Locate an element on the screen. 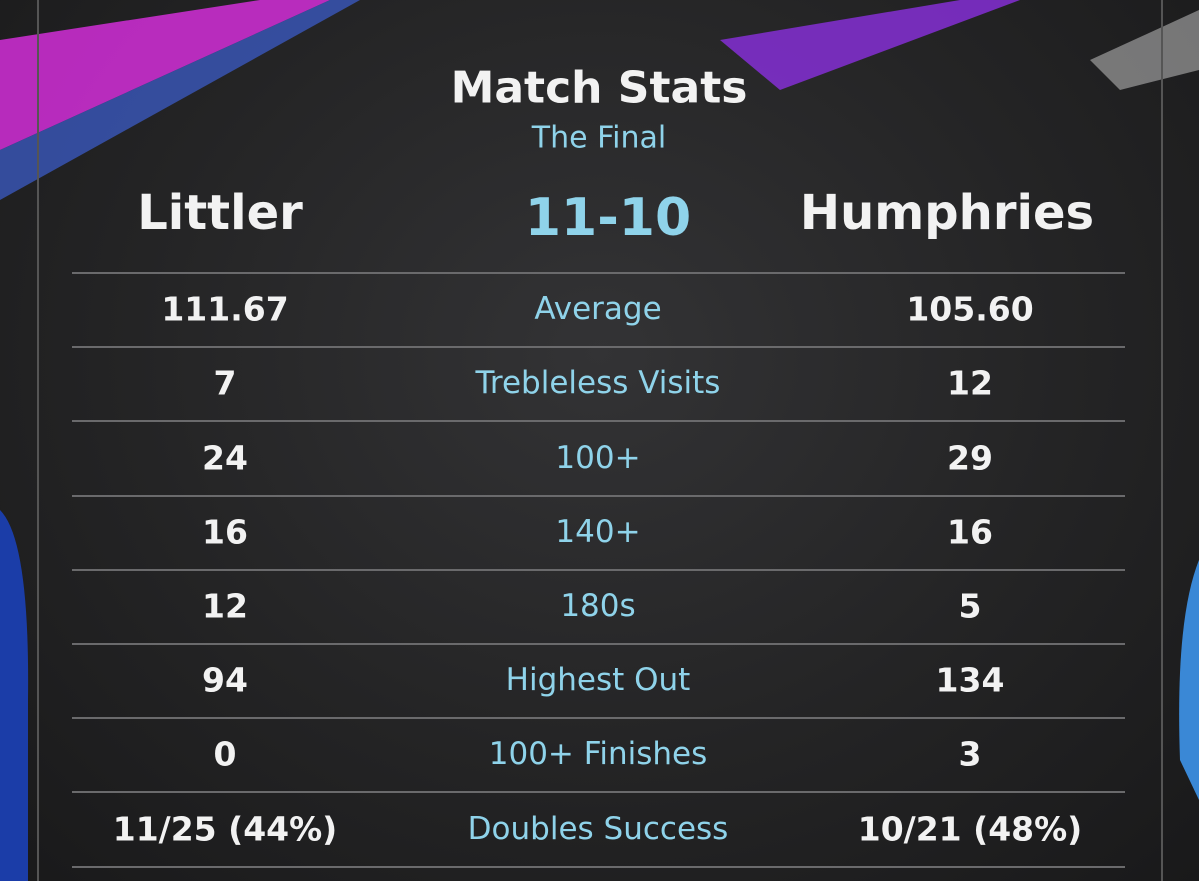 The width and height of the screenshot is (1199, 881). title: Match Stats is located at coordinates (599, 88).